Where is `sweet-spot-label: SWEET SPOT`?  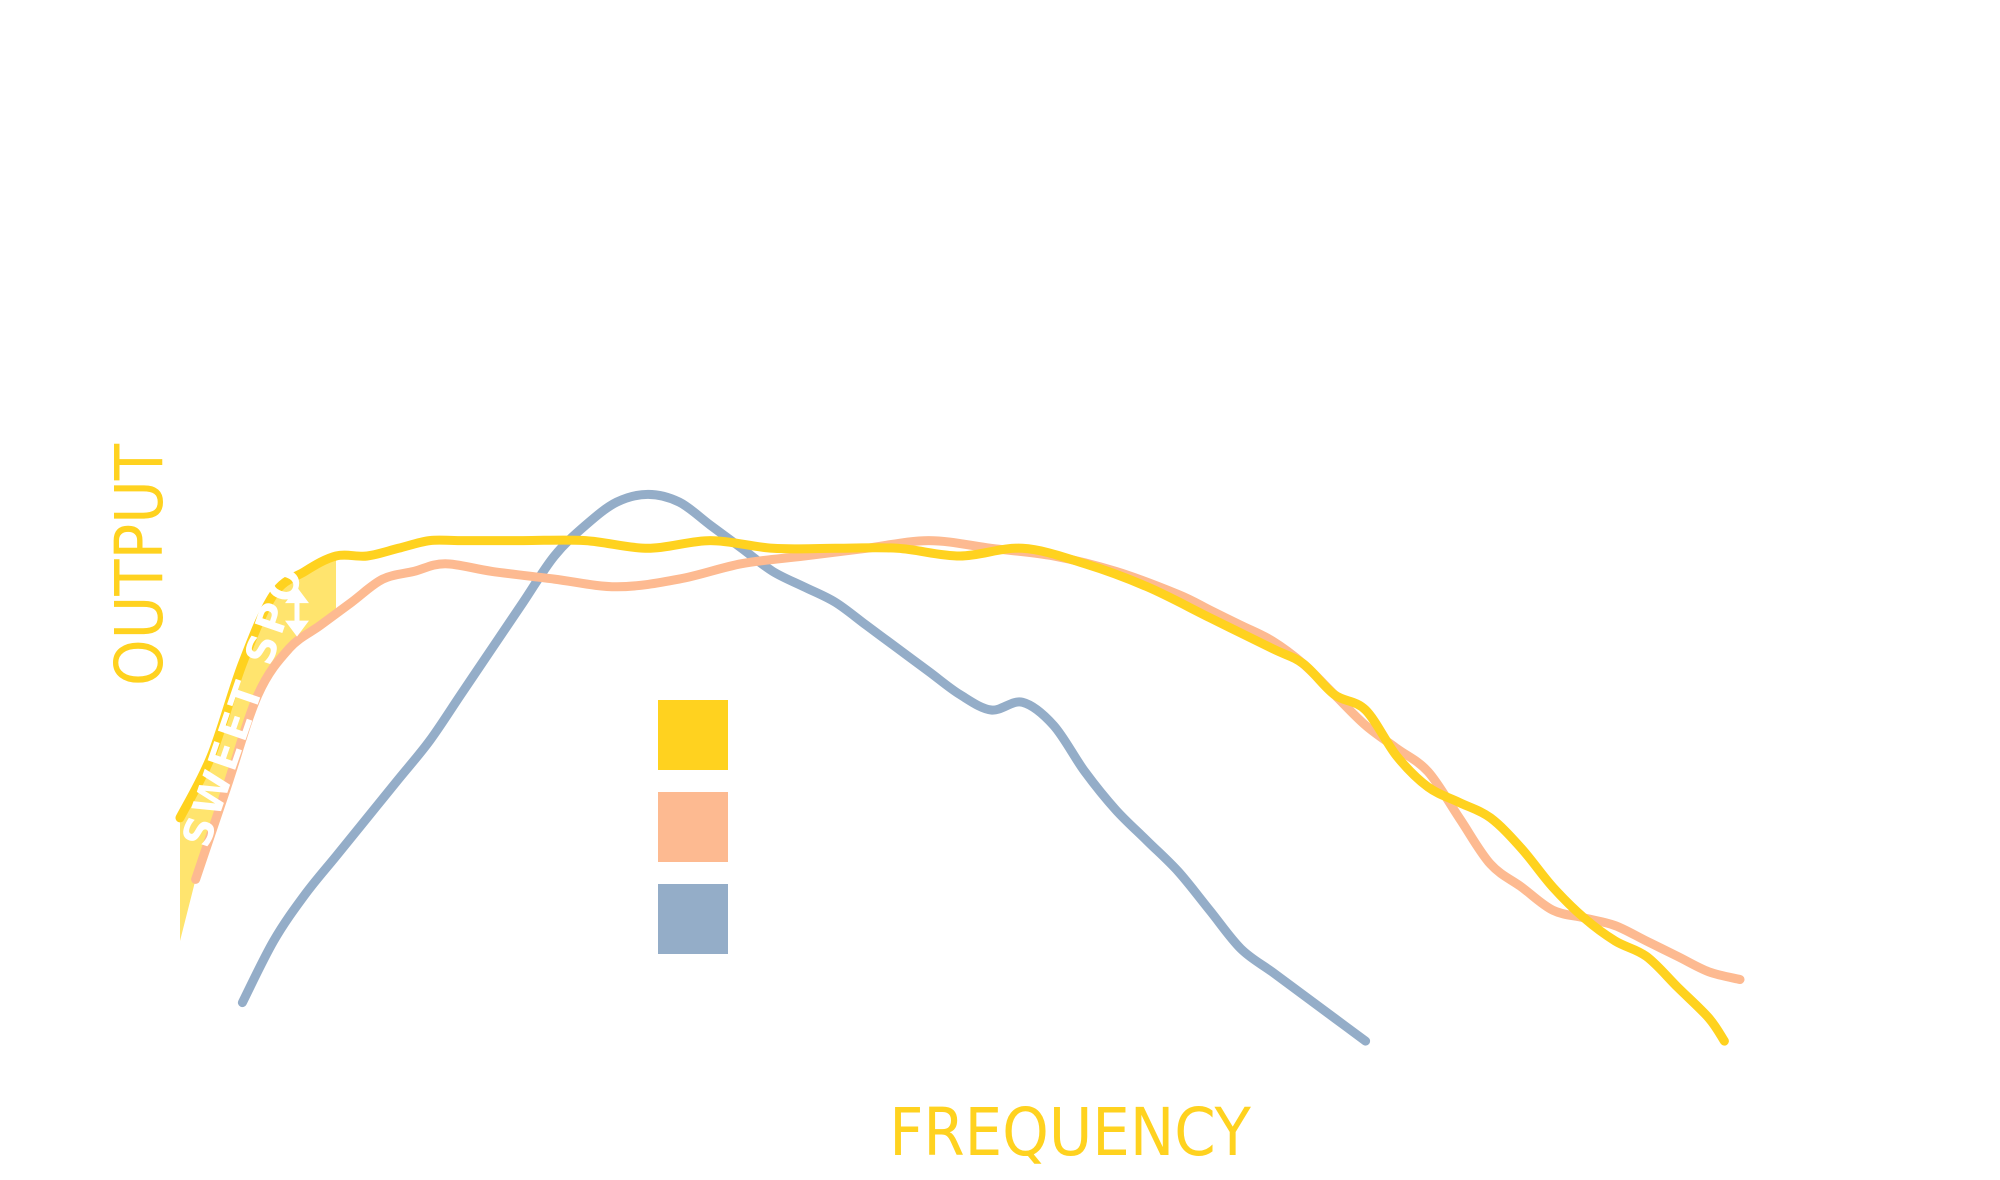 sweet-spot-label: SWEET SPOT is located at coordinates (249, 690).